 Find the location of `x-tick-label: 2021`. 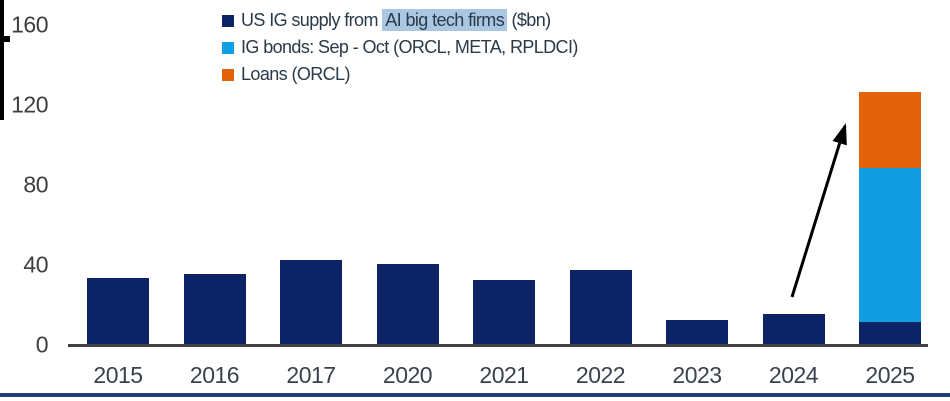

x-tick-label: 2021 is located at coordinates (504, 375).